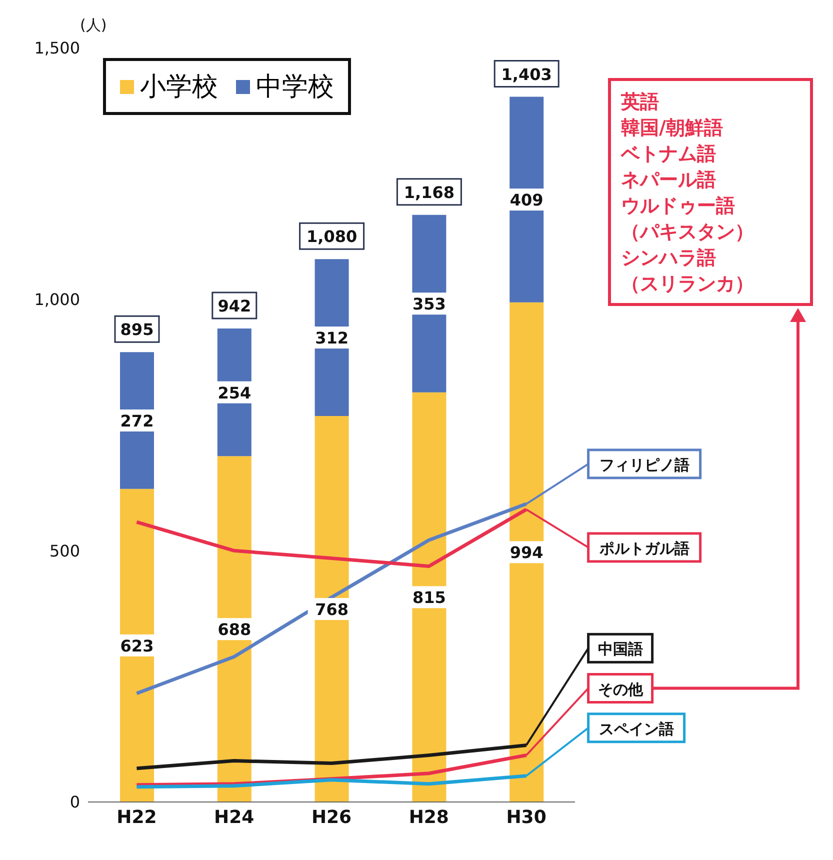 The image size is (833, 860). What do you see at coordinates (57, 48) in the screenshot?
I see `y-tick-label: 1,500` at bounding box center [57, 48].